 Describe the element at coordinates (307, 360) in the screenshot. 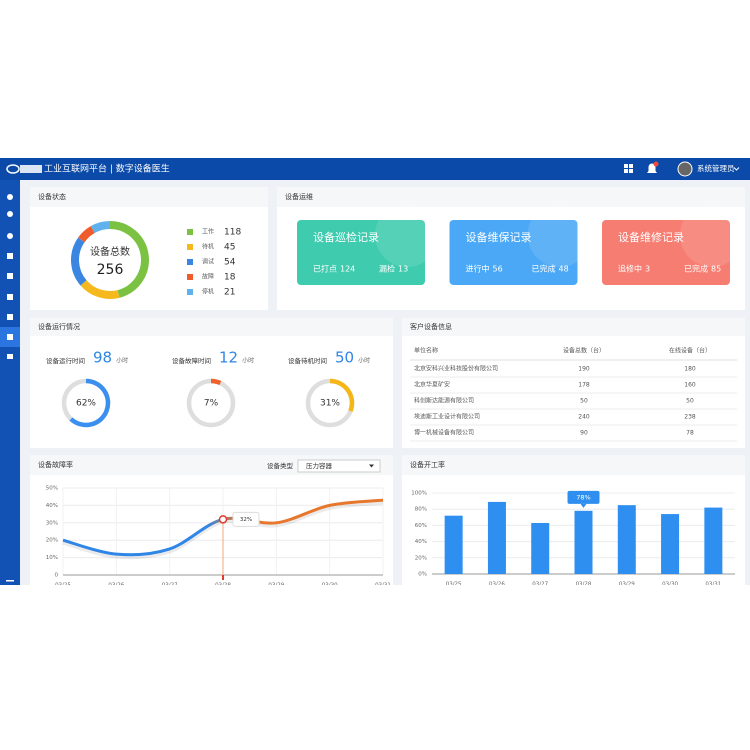

I see `metric-label: 设备待机时间` at that location.